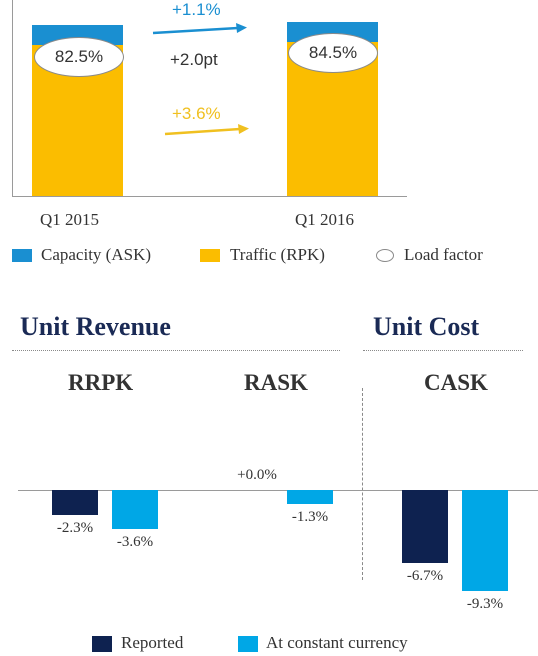 The image size is (538, 656). I want to click on section-rule-unit-cost, so click(443, 350).